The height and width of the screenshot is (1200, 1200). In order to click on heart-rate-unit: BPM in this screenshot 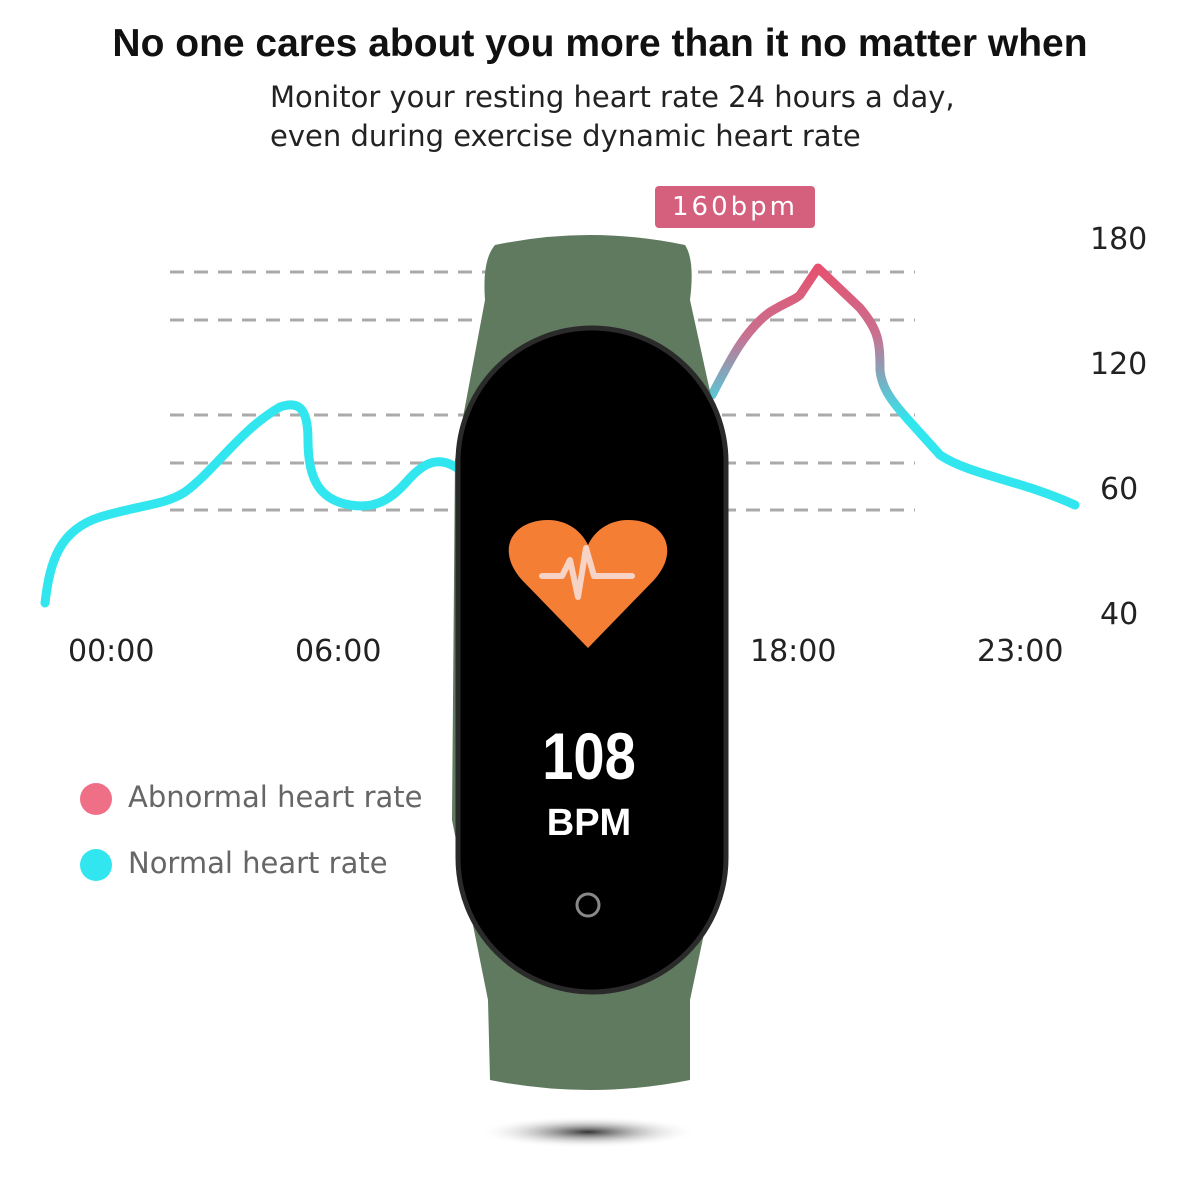, I will do `click(589, 823)`.